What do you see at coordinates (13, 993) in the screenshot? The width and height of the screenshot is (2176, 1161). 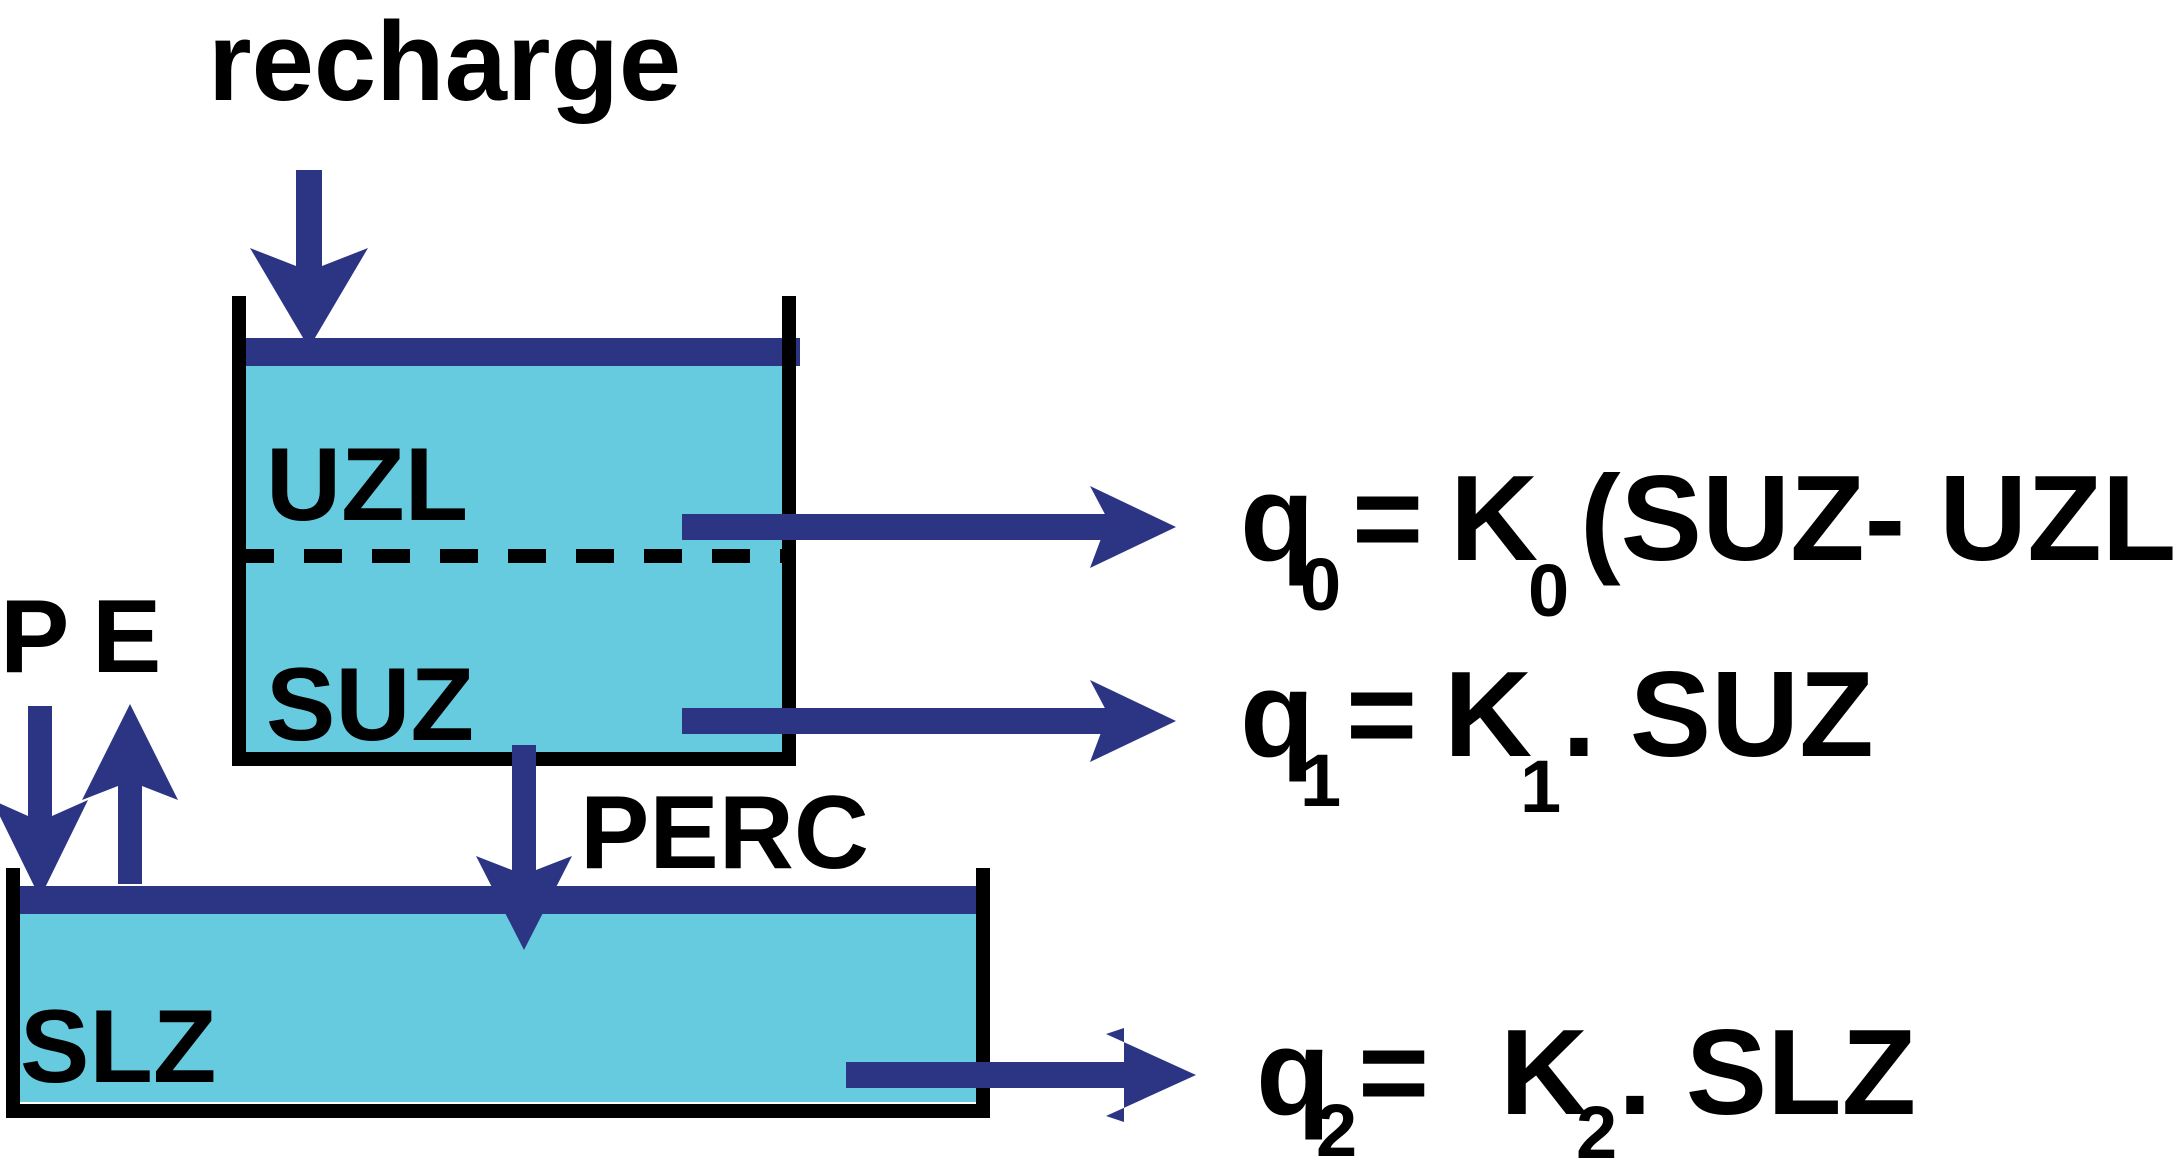 I see `lower-zone-left-border` at bounding box center [13, 993].